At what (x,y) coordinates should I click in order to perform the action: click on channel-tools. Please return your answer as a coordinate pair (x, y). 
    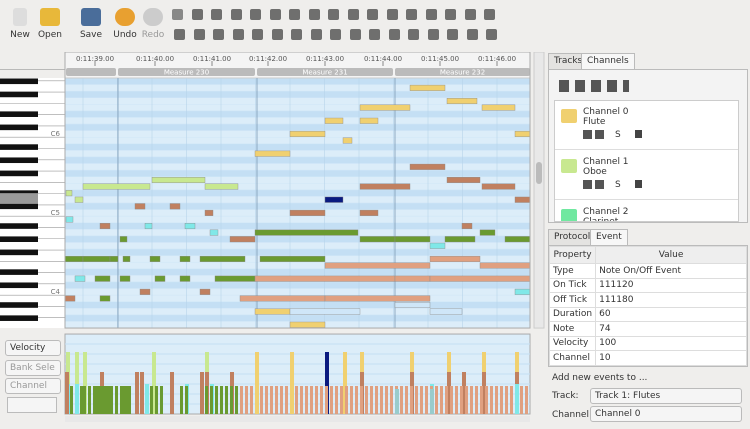
    Looking at the image, I should click on (594, 86).